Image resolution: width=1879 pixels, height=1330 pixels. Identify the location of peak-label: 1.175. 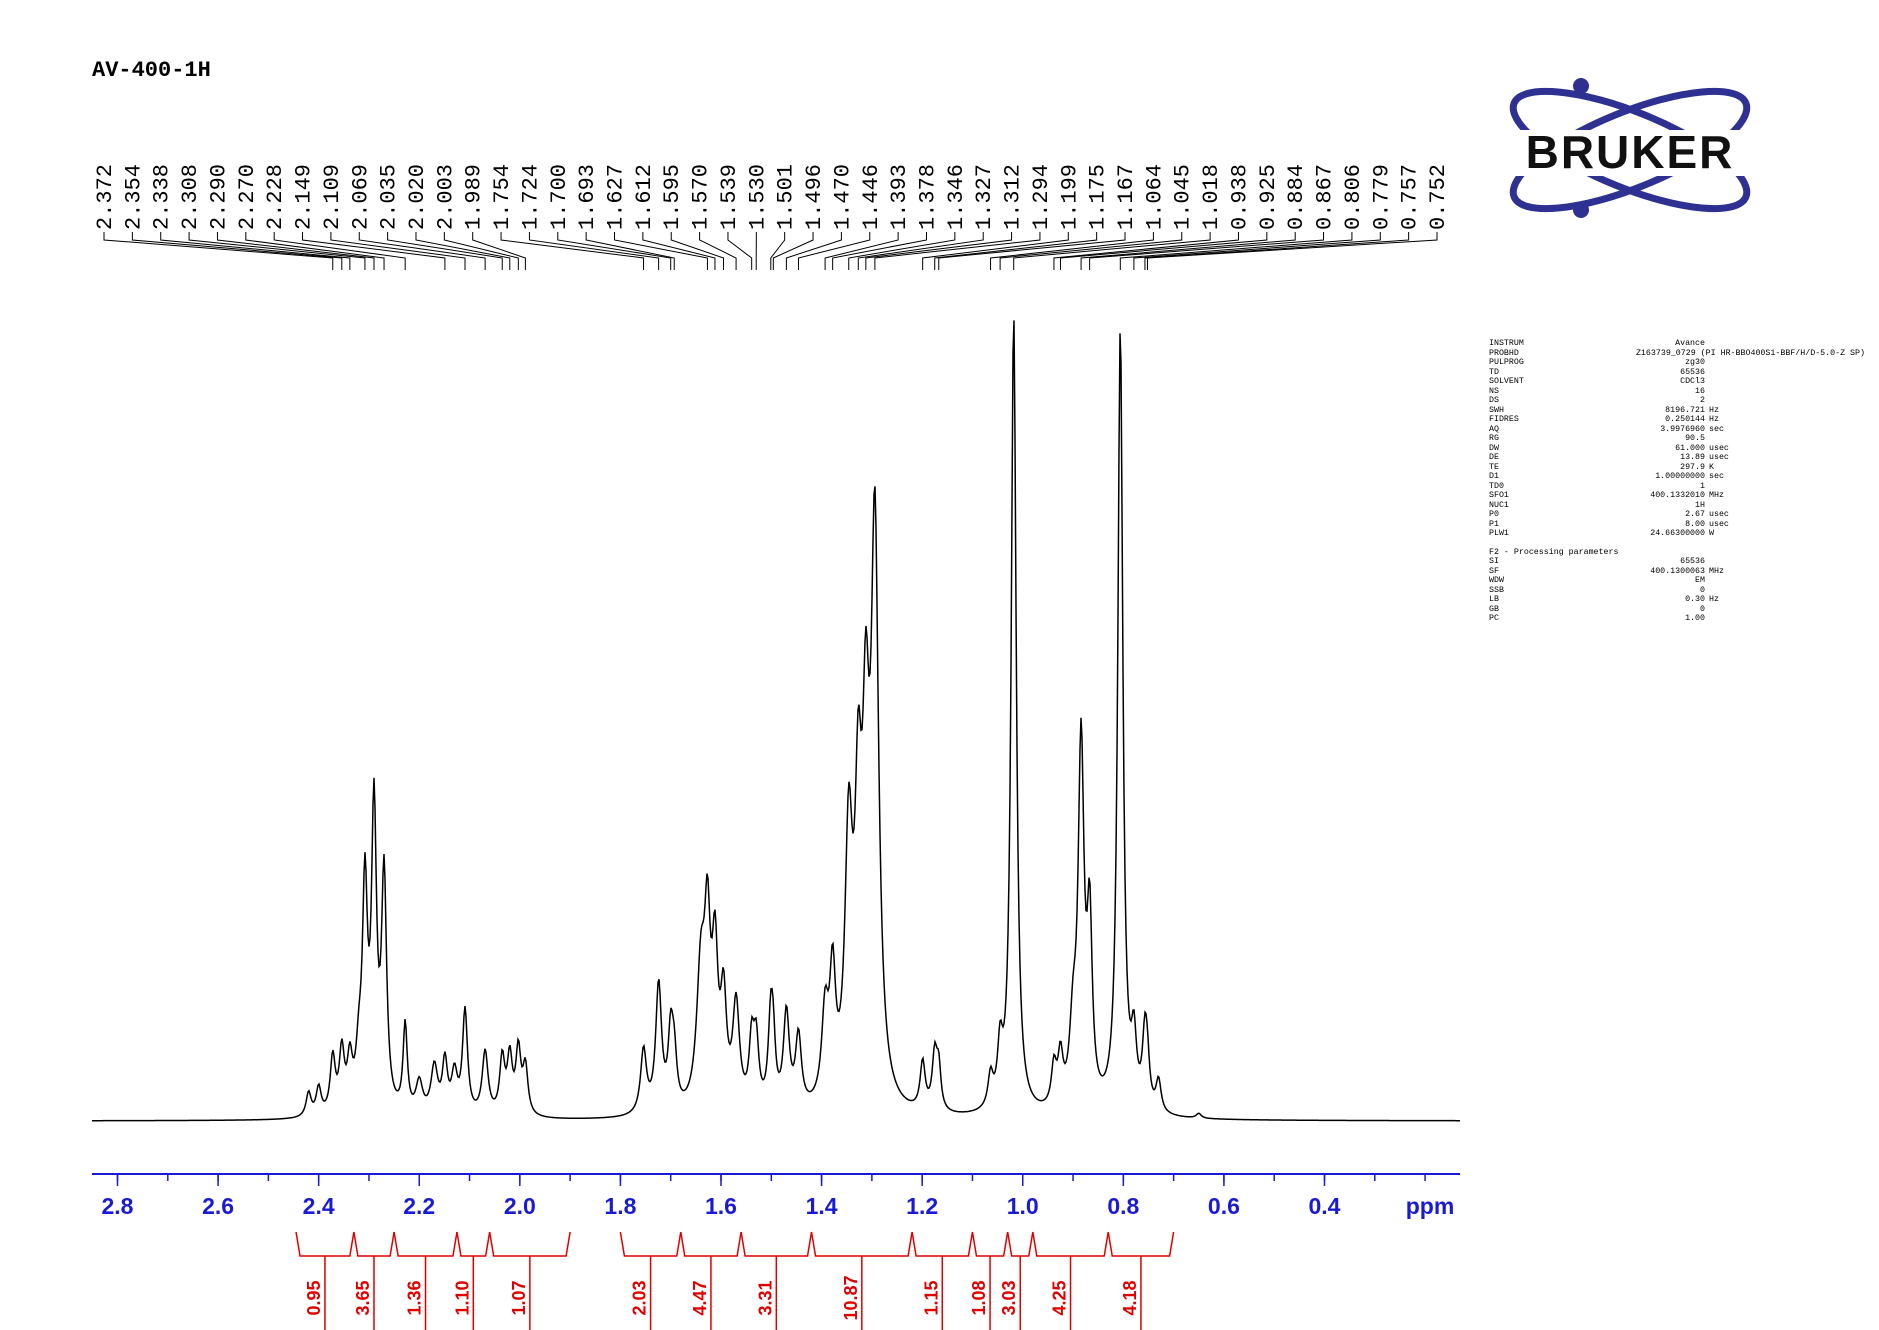
(1098, 197).